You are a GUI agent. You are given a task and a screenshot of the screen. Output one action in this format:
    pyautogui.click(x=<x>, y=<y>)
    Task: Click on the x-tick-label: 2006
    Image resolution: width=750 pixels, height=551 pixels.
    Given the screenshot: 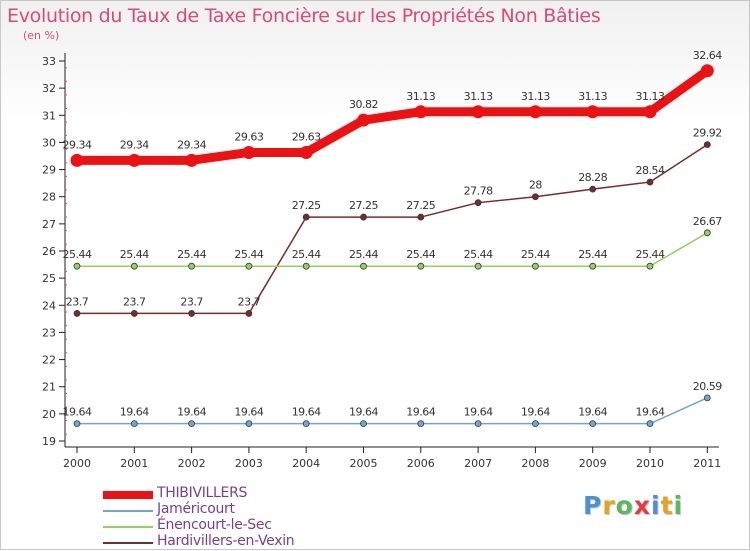 What is the action you would take?
    pyautogui.click(x=421, y=463)
    